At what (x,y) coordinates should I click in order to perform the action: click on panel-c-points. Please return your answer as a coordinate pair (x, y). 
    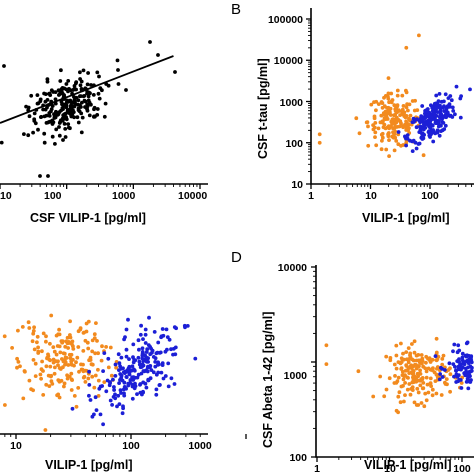
    Looking at the image, I should click on (99, 372).